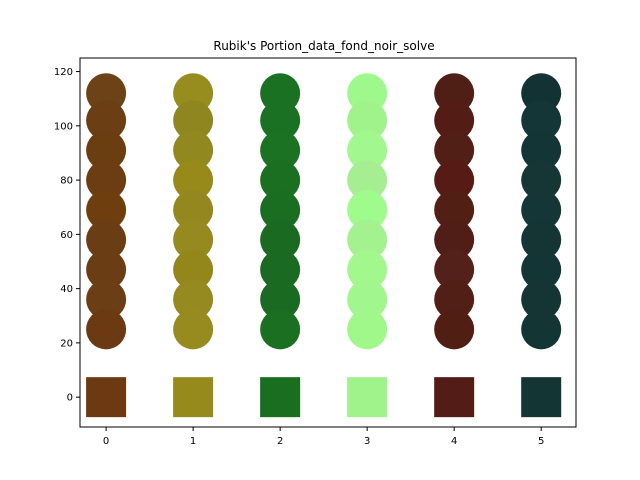 Image resolution: width=640 pixels, height=480 pixels. What do you see at coordinates (541, 441) in the screenshot?
I see `x-tick-label-5: 5` at bounding box center [541, 441].